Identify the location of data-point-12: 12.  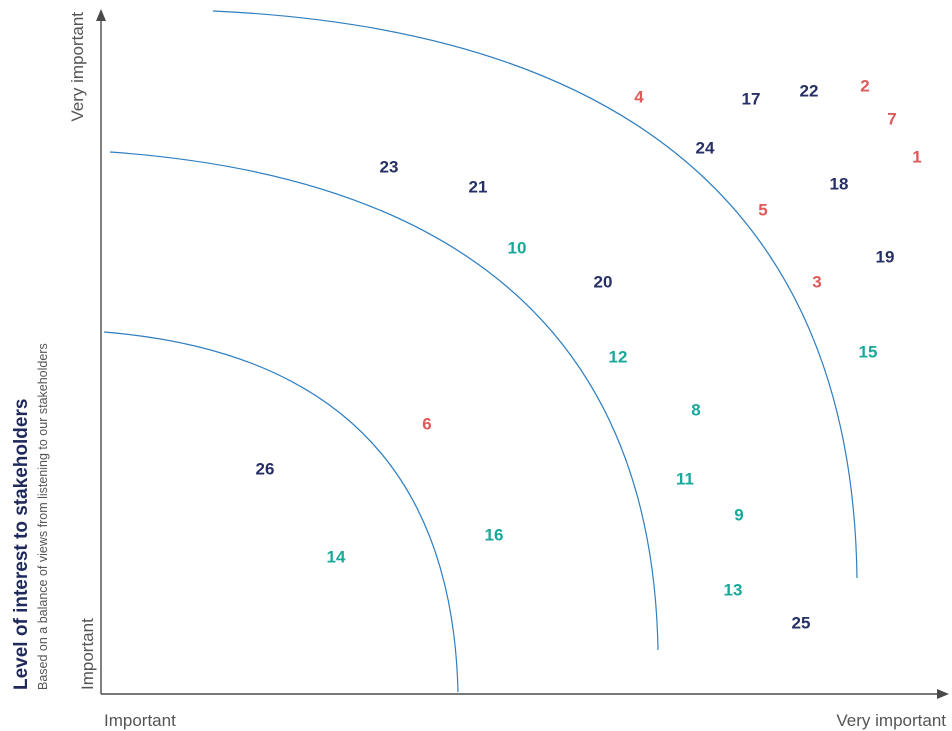
(618, 357).